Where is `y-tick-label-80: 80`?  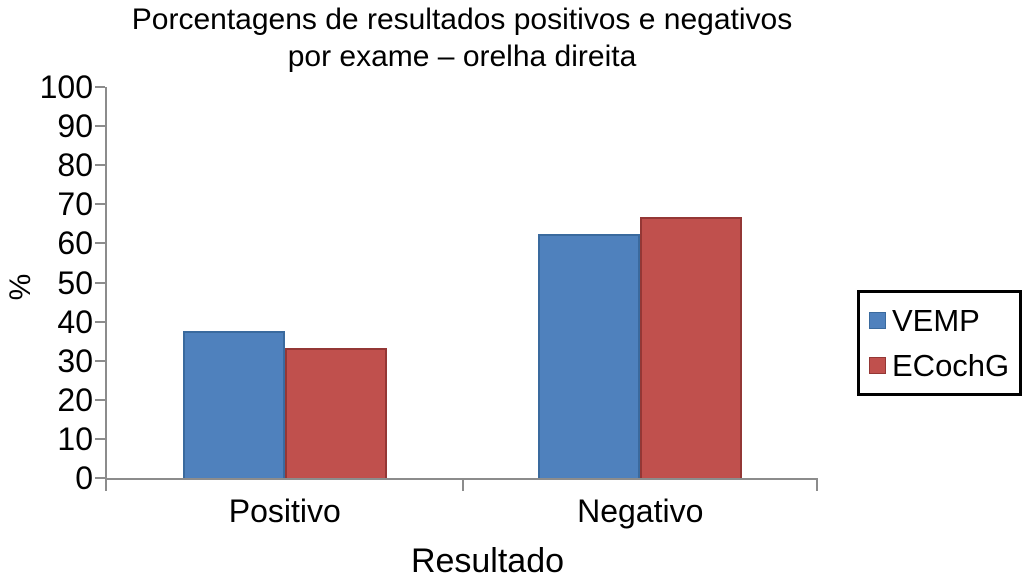 y-tick-label-80: 80 is located at coordinates (75, 165).